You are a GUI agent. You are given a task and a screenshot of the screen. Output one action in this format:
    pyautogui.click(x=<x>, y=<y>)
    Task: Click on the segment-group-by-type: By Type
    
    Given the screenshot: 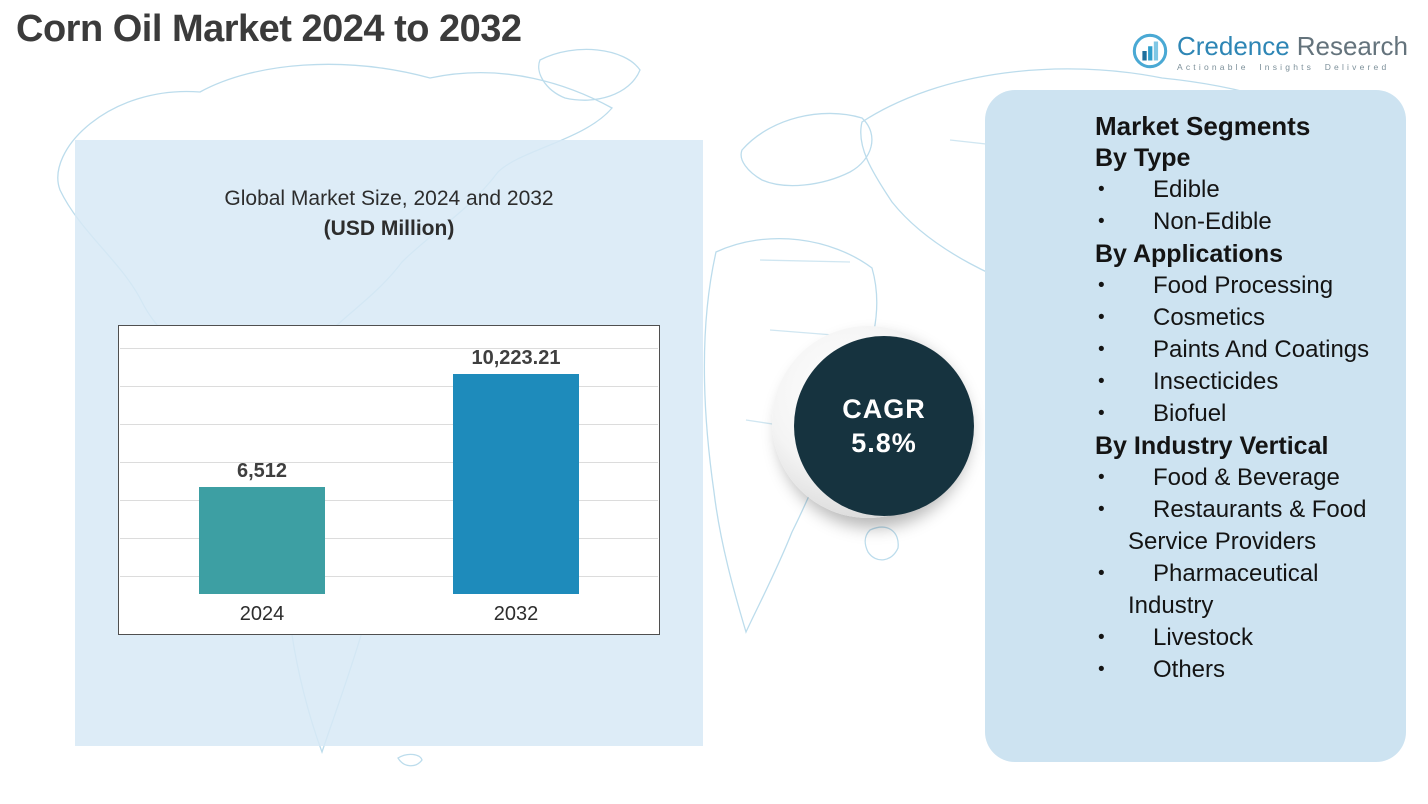 What is the action you would take?
    pyautogui.click(x=1143, y=158)
    